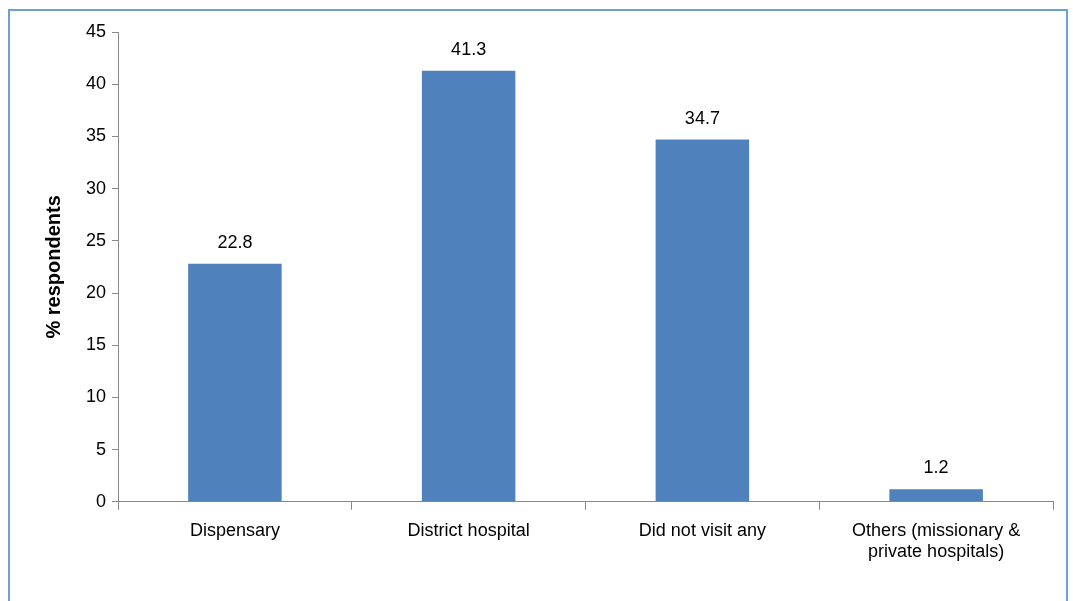  What do you see at coordinates (469, 48) in the screenshot?
I see `data-label: 41.3` at bounding box center [469, 48].